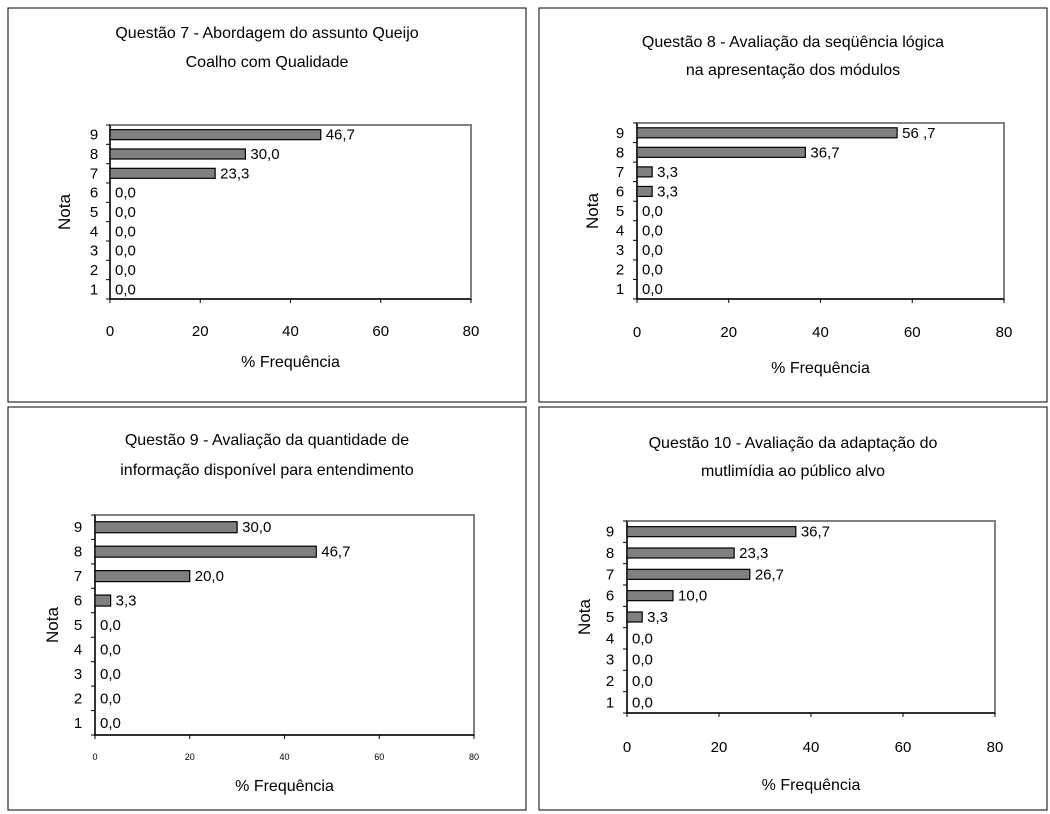 The height and width of the screenshot is (814, 1050). I want to click on chart-title: Coalho com Qualidade, so click(267, 62).